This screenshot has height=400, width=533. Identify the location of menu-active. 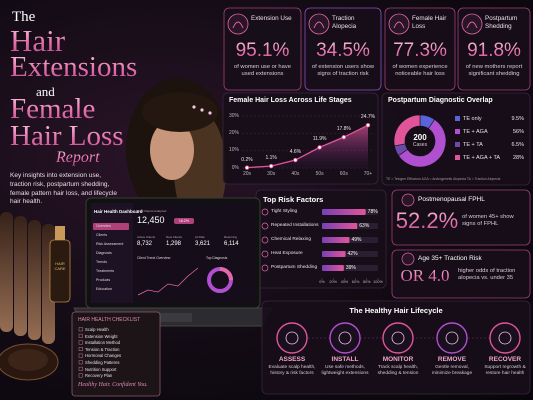
(111, 226).